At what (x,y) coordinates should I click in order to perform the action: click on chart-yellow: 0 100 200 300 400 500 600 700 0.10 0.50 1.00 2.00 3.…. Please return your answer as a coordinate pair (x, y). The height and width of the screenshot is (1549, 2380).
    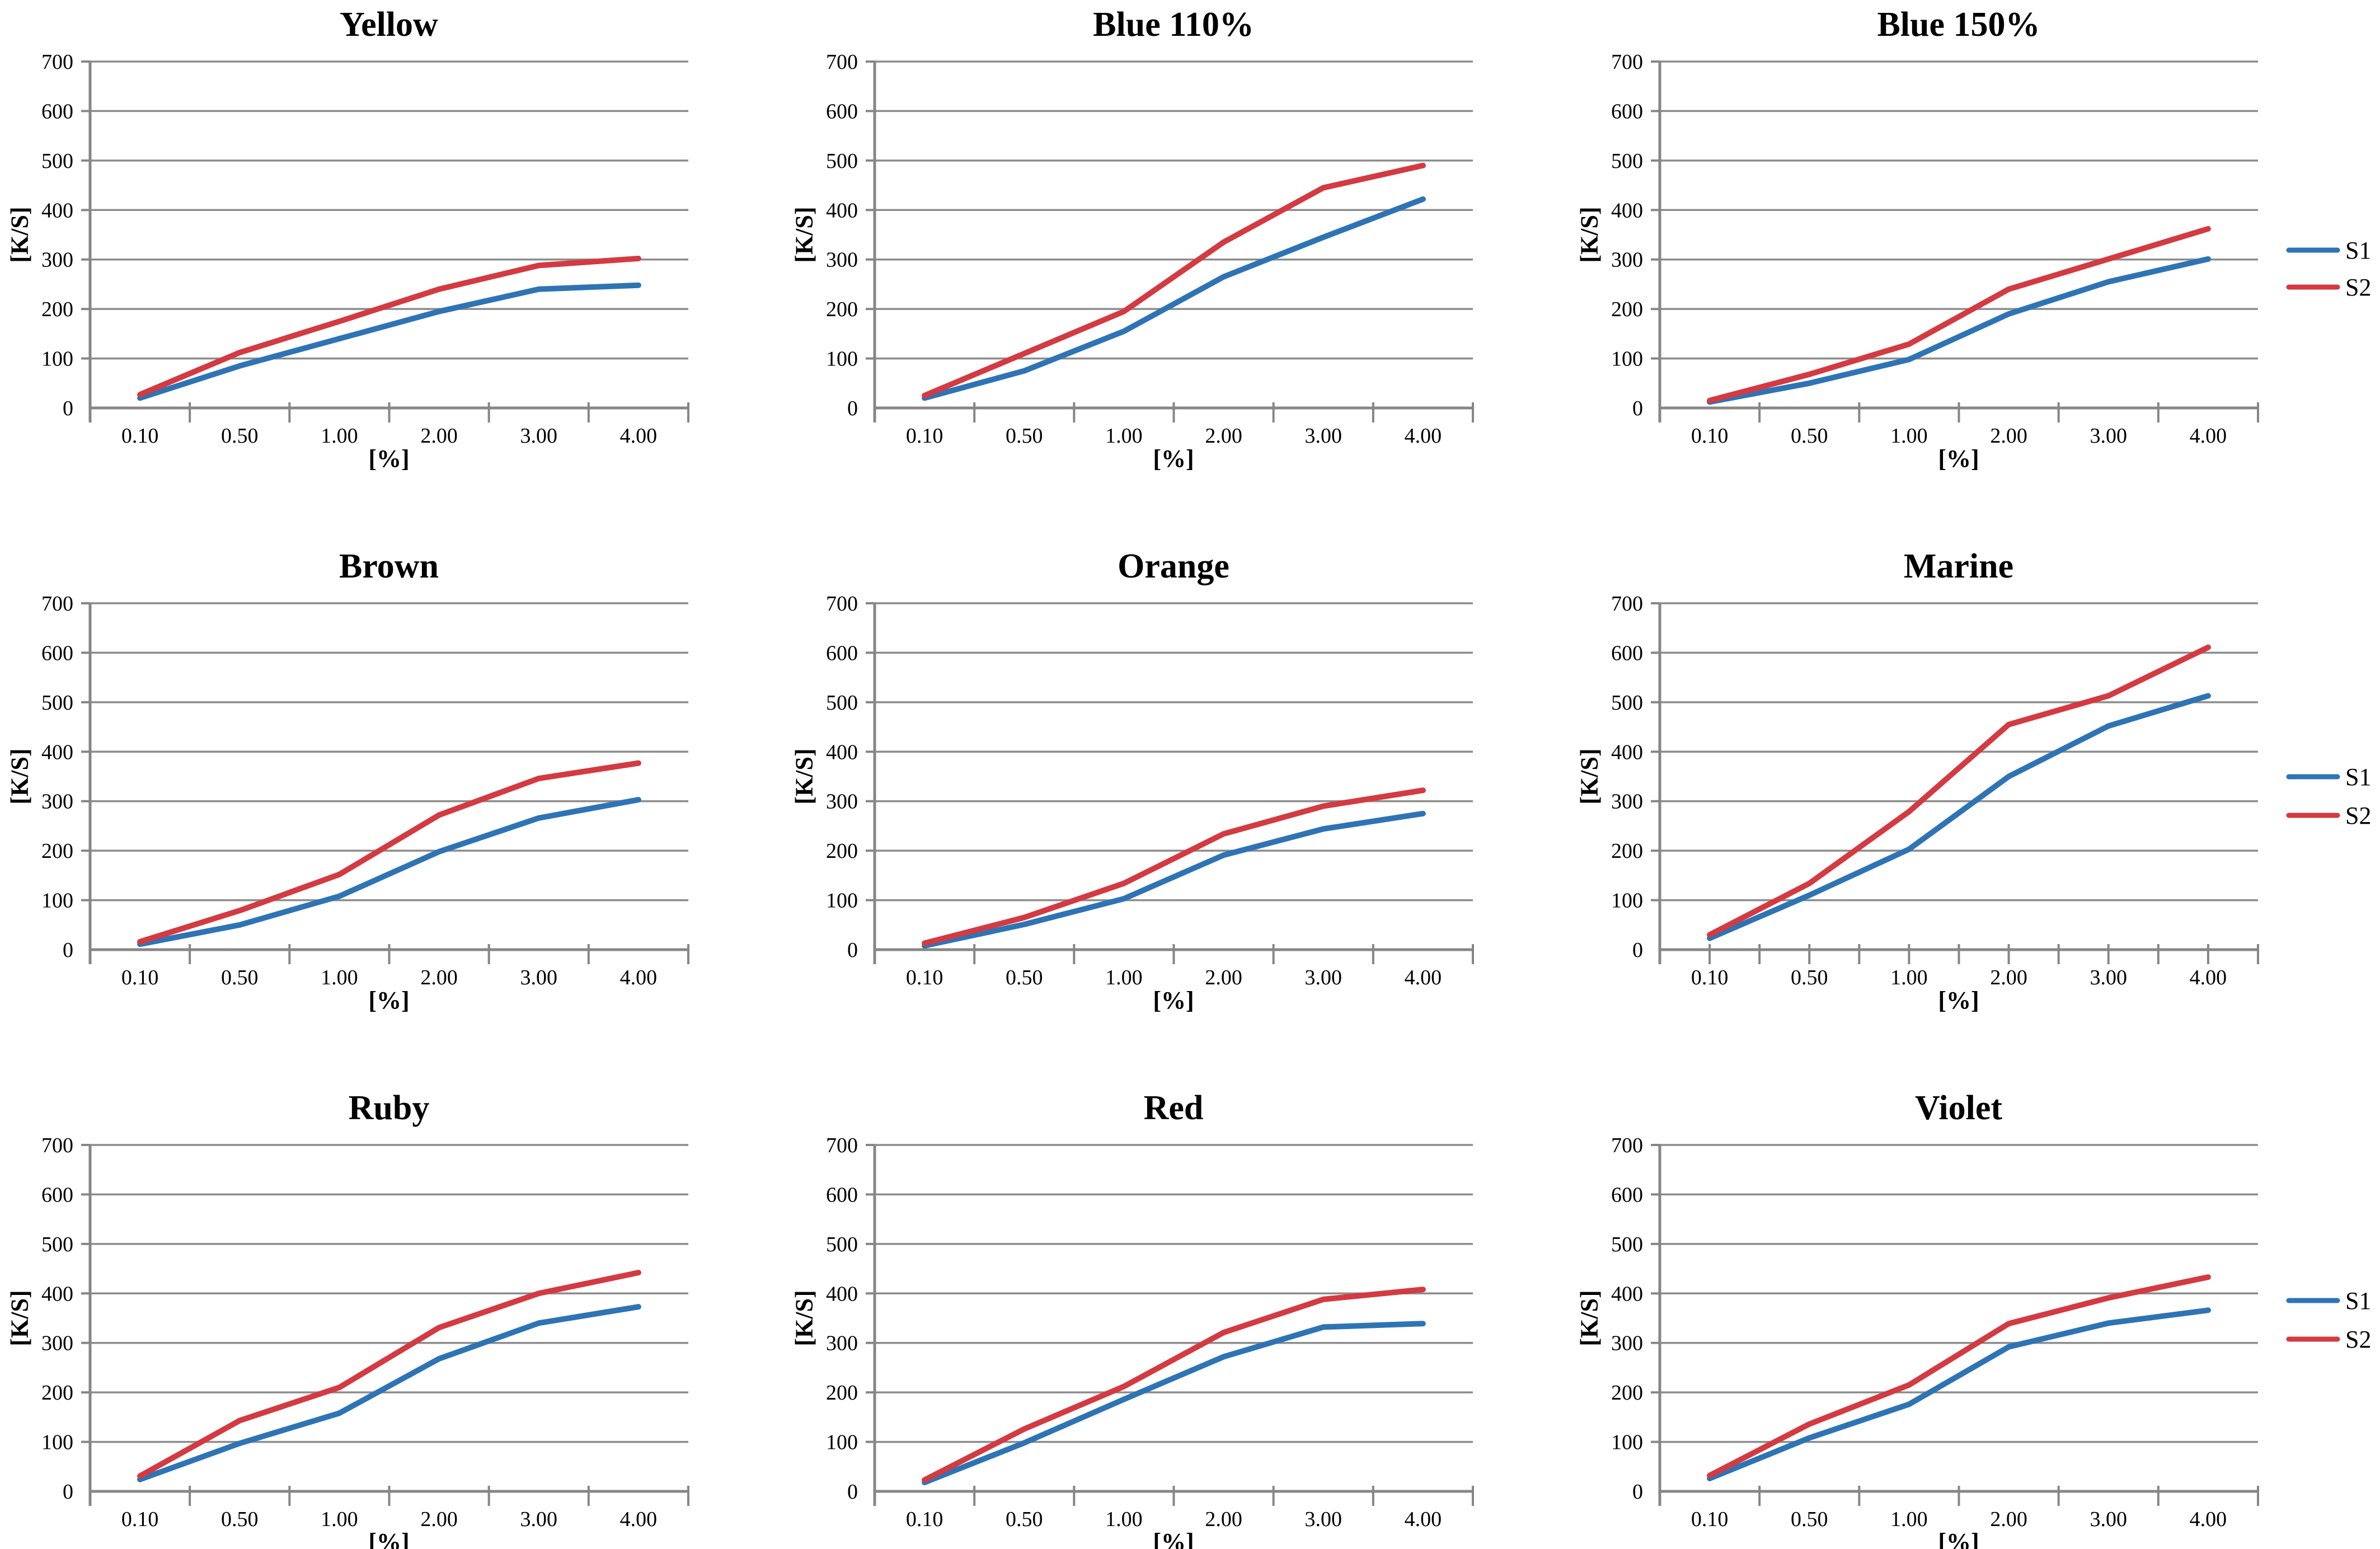
    Looking at the image, I should click on (348, 239).